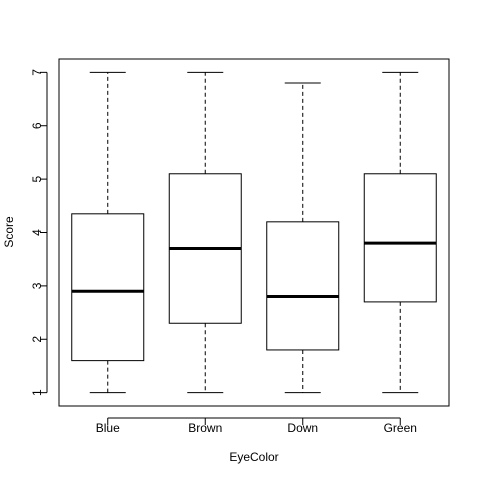 Image resolution: width=480 pixels, height=480 pixels. What do you see at coordinates (37, 125) in the screenshot?
I see `y-tick-label: 6` at bounding box center [37, 125].